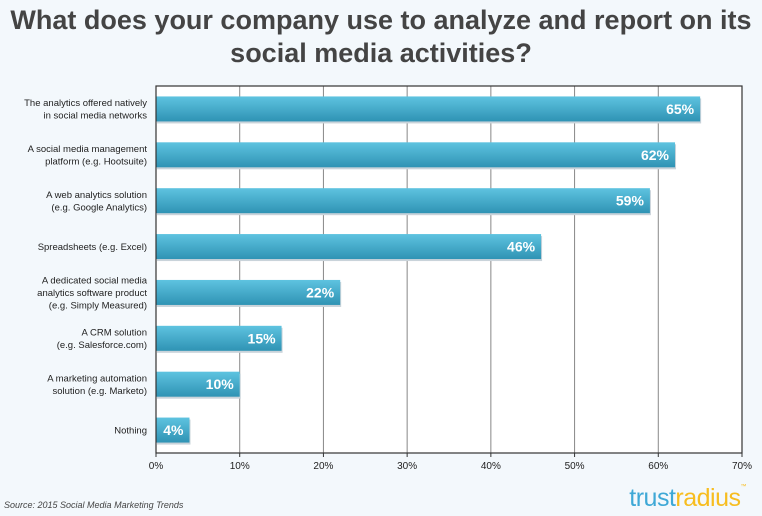  Describe the element at coordinates (655, 155) in the screenshot. I see `data-label: 62%` at that location.